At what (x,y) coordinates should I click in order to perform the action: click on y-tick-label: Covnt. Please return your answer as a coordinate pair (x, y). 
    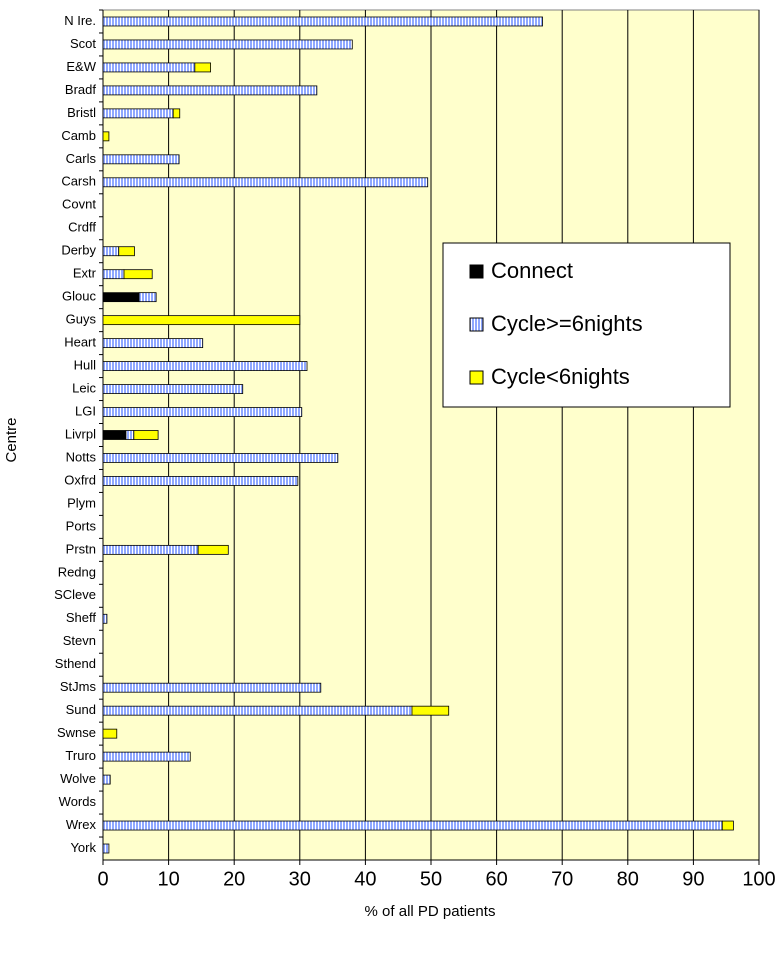
    Looking at the image, I should click on (79, 204).